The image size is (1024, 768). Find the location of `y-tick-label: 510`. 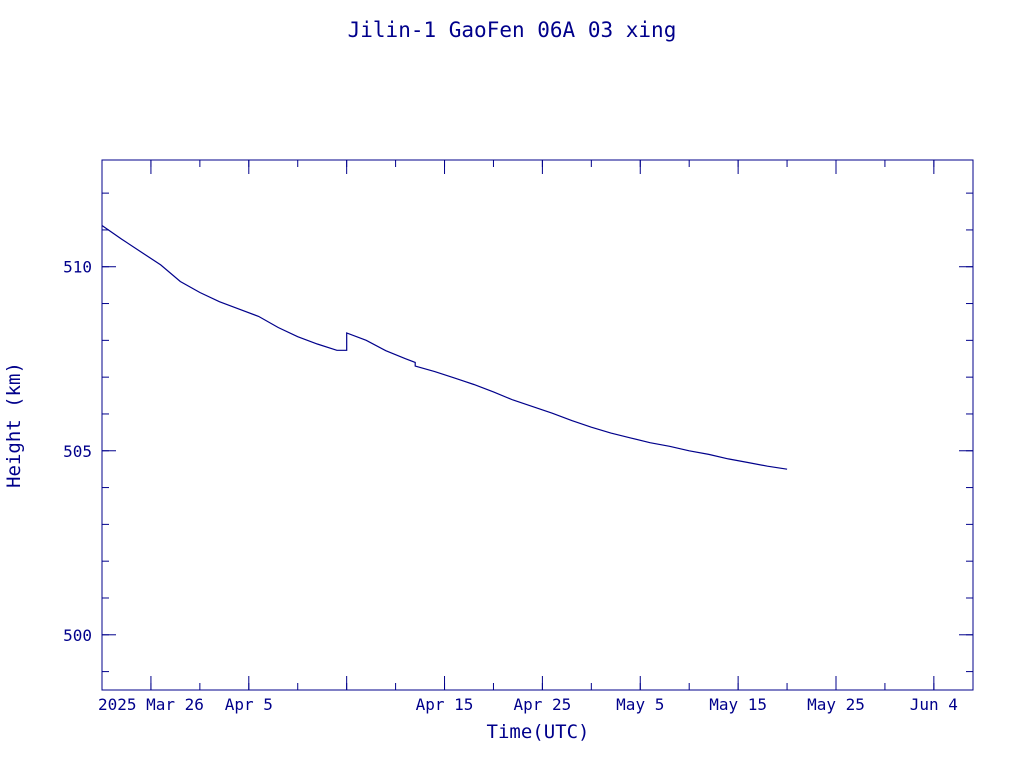

y-tick-label: 510 is located at coordinates (77, 267).